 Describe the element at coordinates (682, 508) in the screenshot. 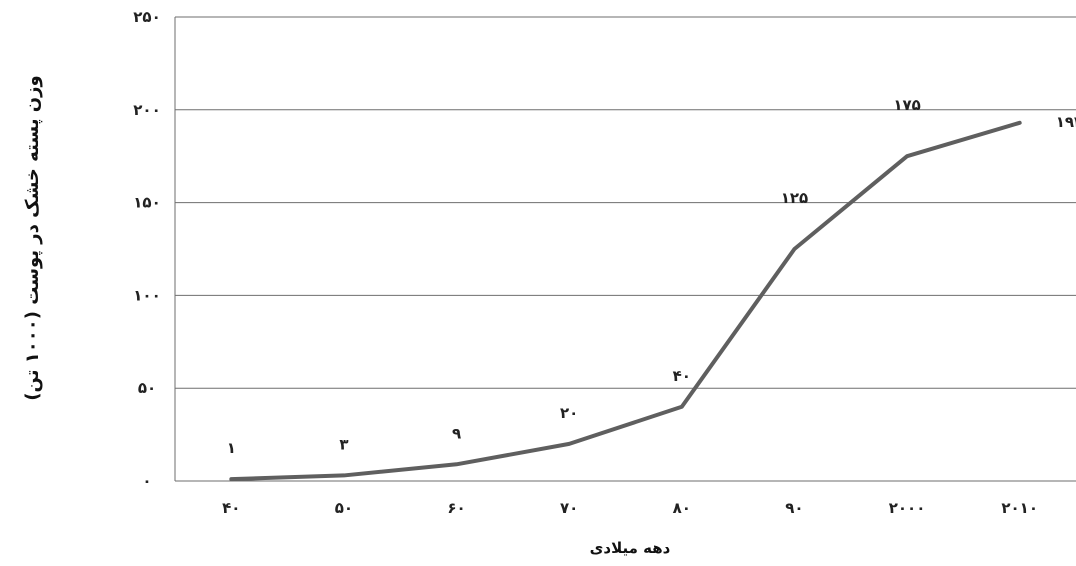

I see `x-tick-label: ۸۰` at that location.